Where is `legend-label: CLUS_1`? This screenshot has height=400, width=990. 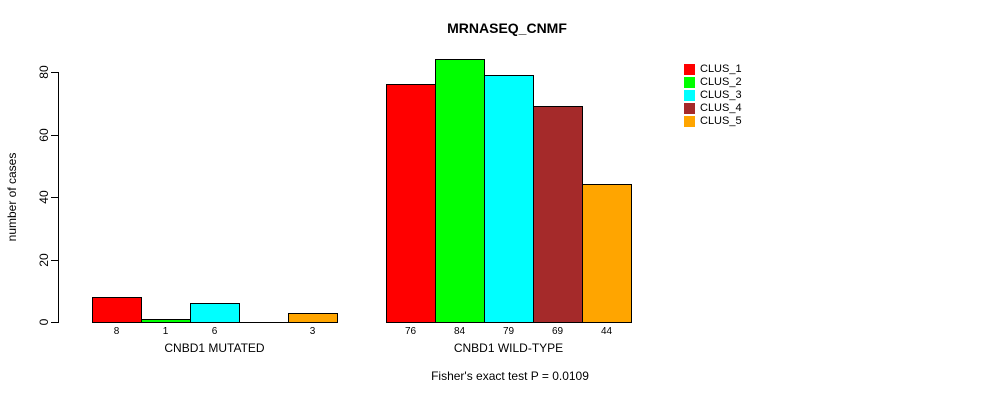
legend-label: CLUS_1 is located at coordinates (721, 69).